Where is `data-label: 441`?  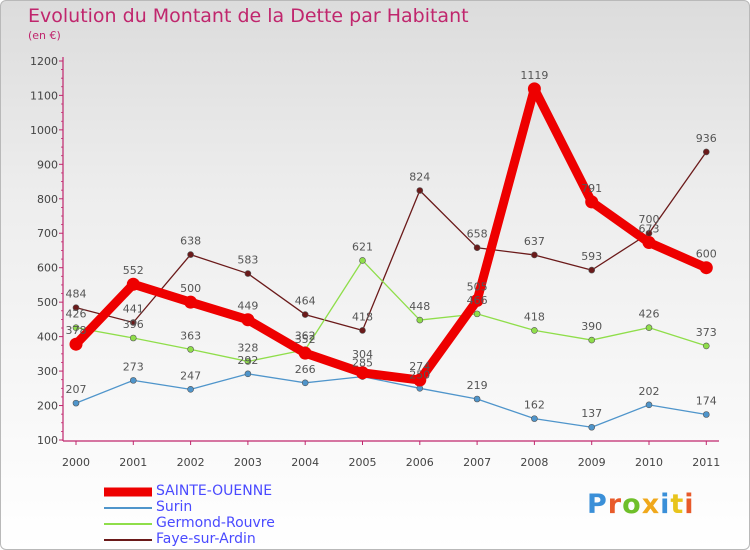
data-label: 441 is located at coordinates (133, 308).